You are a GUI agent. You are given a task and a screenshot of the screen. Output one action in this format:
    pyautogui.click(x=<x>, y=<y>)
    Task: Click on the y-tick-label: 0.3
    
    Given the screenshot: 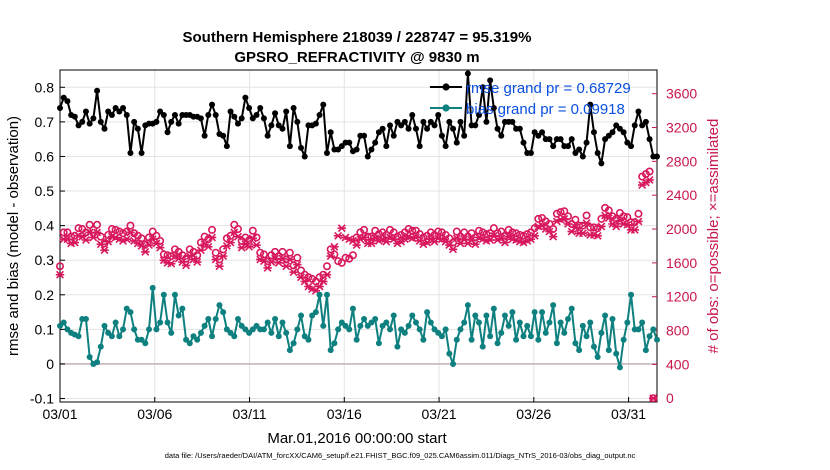 What is the action you would take?
    pyautogui.click(x=45, y=260)
    